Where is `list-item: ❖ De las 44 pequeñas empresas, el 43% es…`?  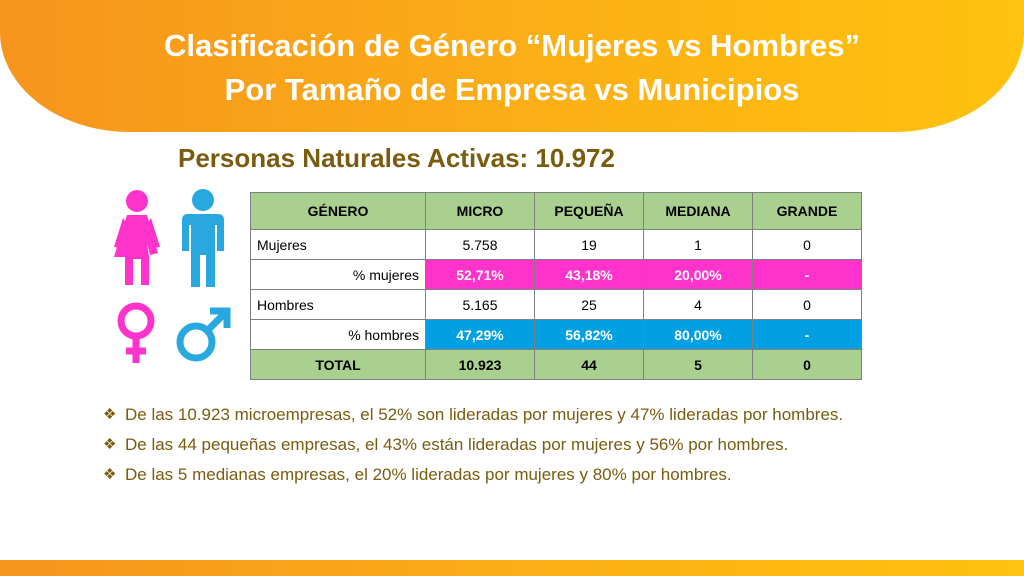
list-item: ❖ De las 44 pequeñas empresas, el 43% es… is located at coordinates (473, 449).